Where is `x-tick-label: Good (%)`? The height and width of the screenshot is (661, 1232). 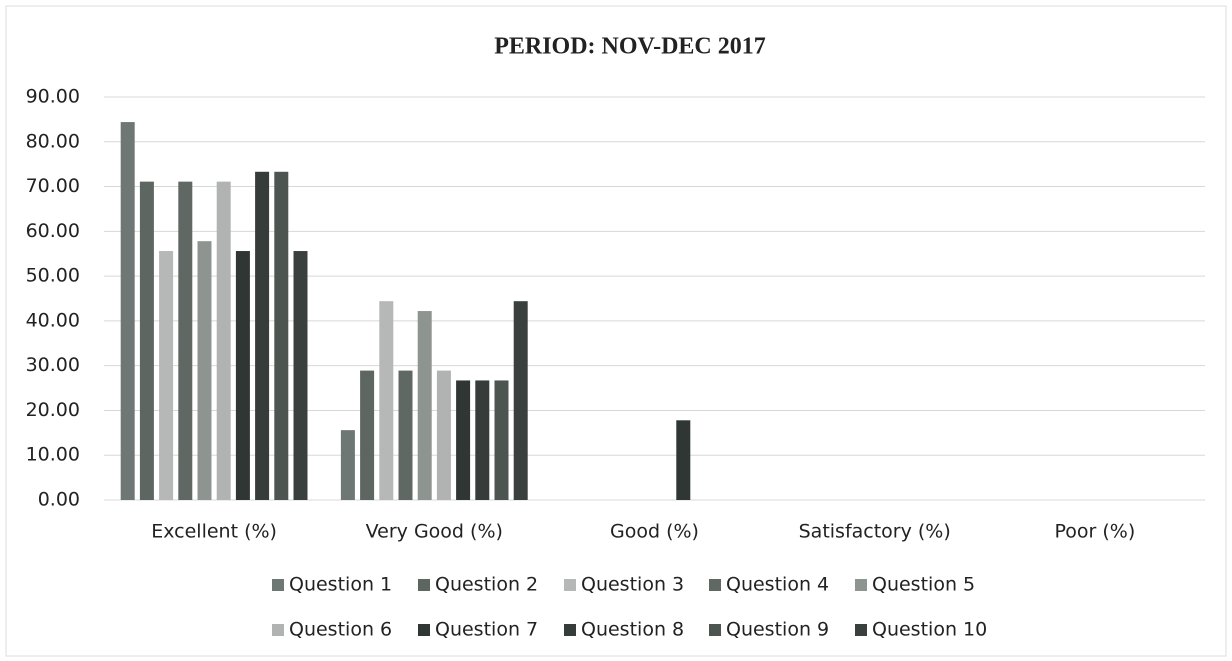
x-tick-label: Good (%) is located at coordinates (654, 532).